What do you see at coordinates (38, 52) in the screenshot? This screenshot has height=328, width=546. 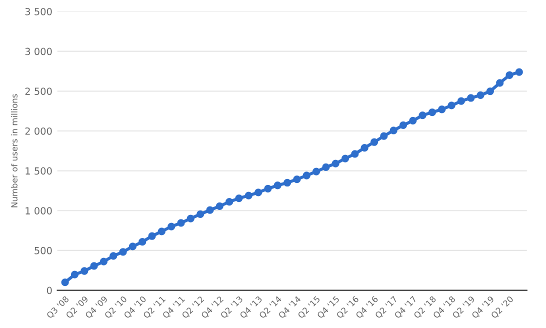 I see `y-tick-label: 3 000` at bounding box center [38, 52].